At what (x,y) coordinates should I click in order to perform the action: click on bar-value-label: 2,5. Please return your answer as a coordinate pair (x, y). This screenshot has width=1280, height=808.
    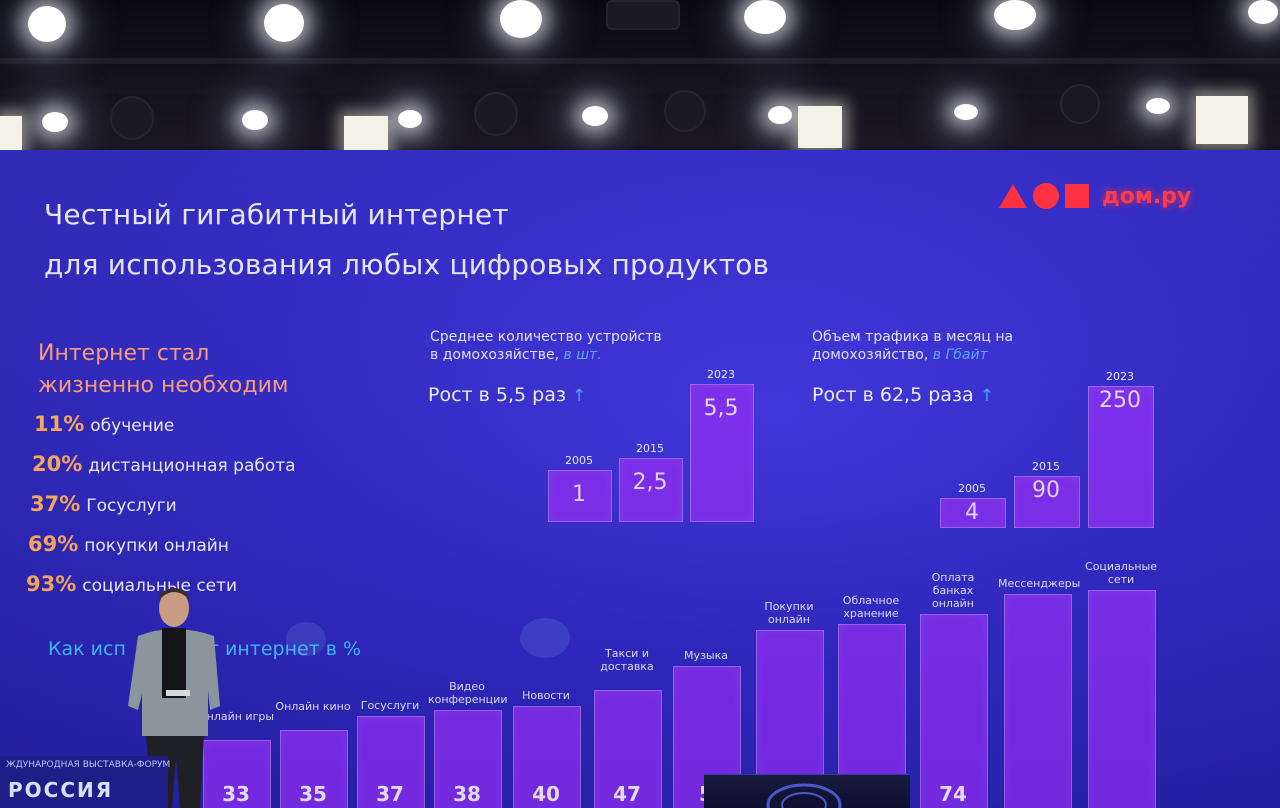
    Looking at the image, I should click on (650, 482).